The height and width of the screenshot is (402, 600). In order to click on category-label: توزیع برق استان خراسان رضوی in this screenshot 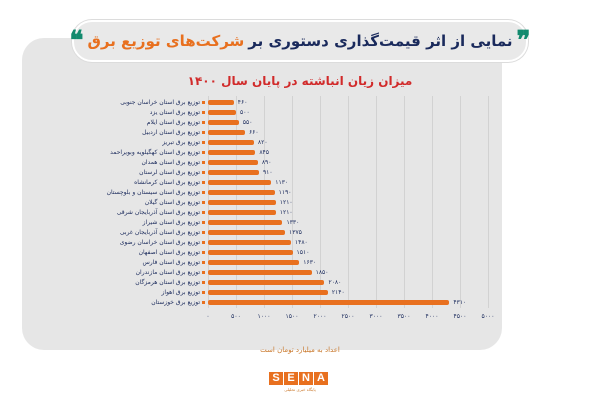, I will do `click(159, 242)`.